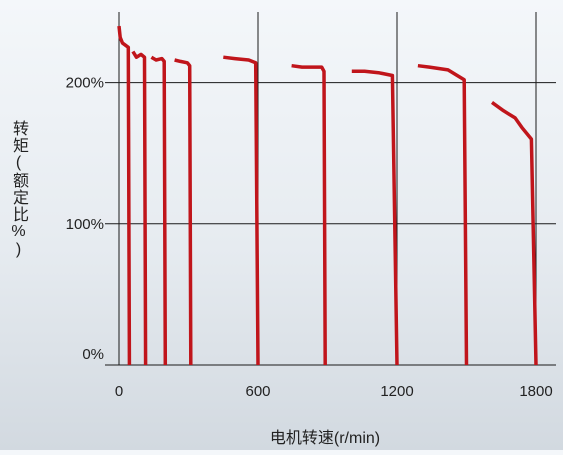 This screenshot has height=455, width=563. Describe the element at coordinates (119, 391) in the screenshot. I see `x-tick-label: 0` at that location.